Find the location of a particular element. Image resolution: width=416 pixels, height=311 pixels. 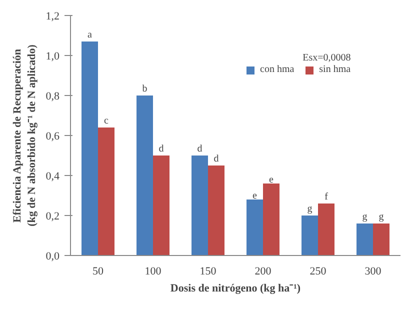

y-tick-label: 0,0 is located at coordinates (53, 256).